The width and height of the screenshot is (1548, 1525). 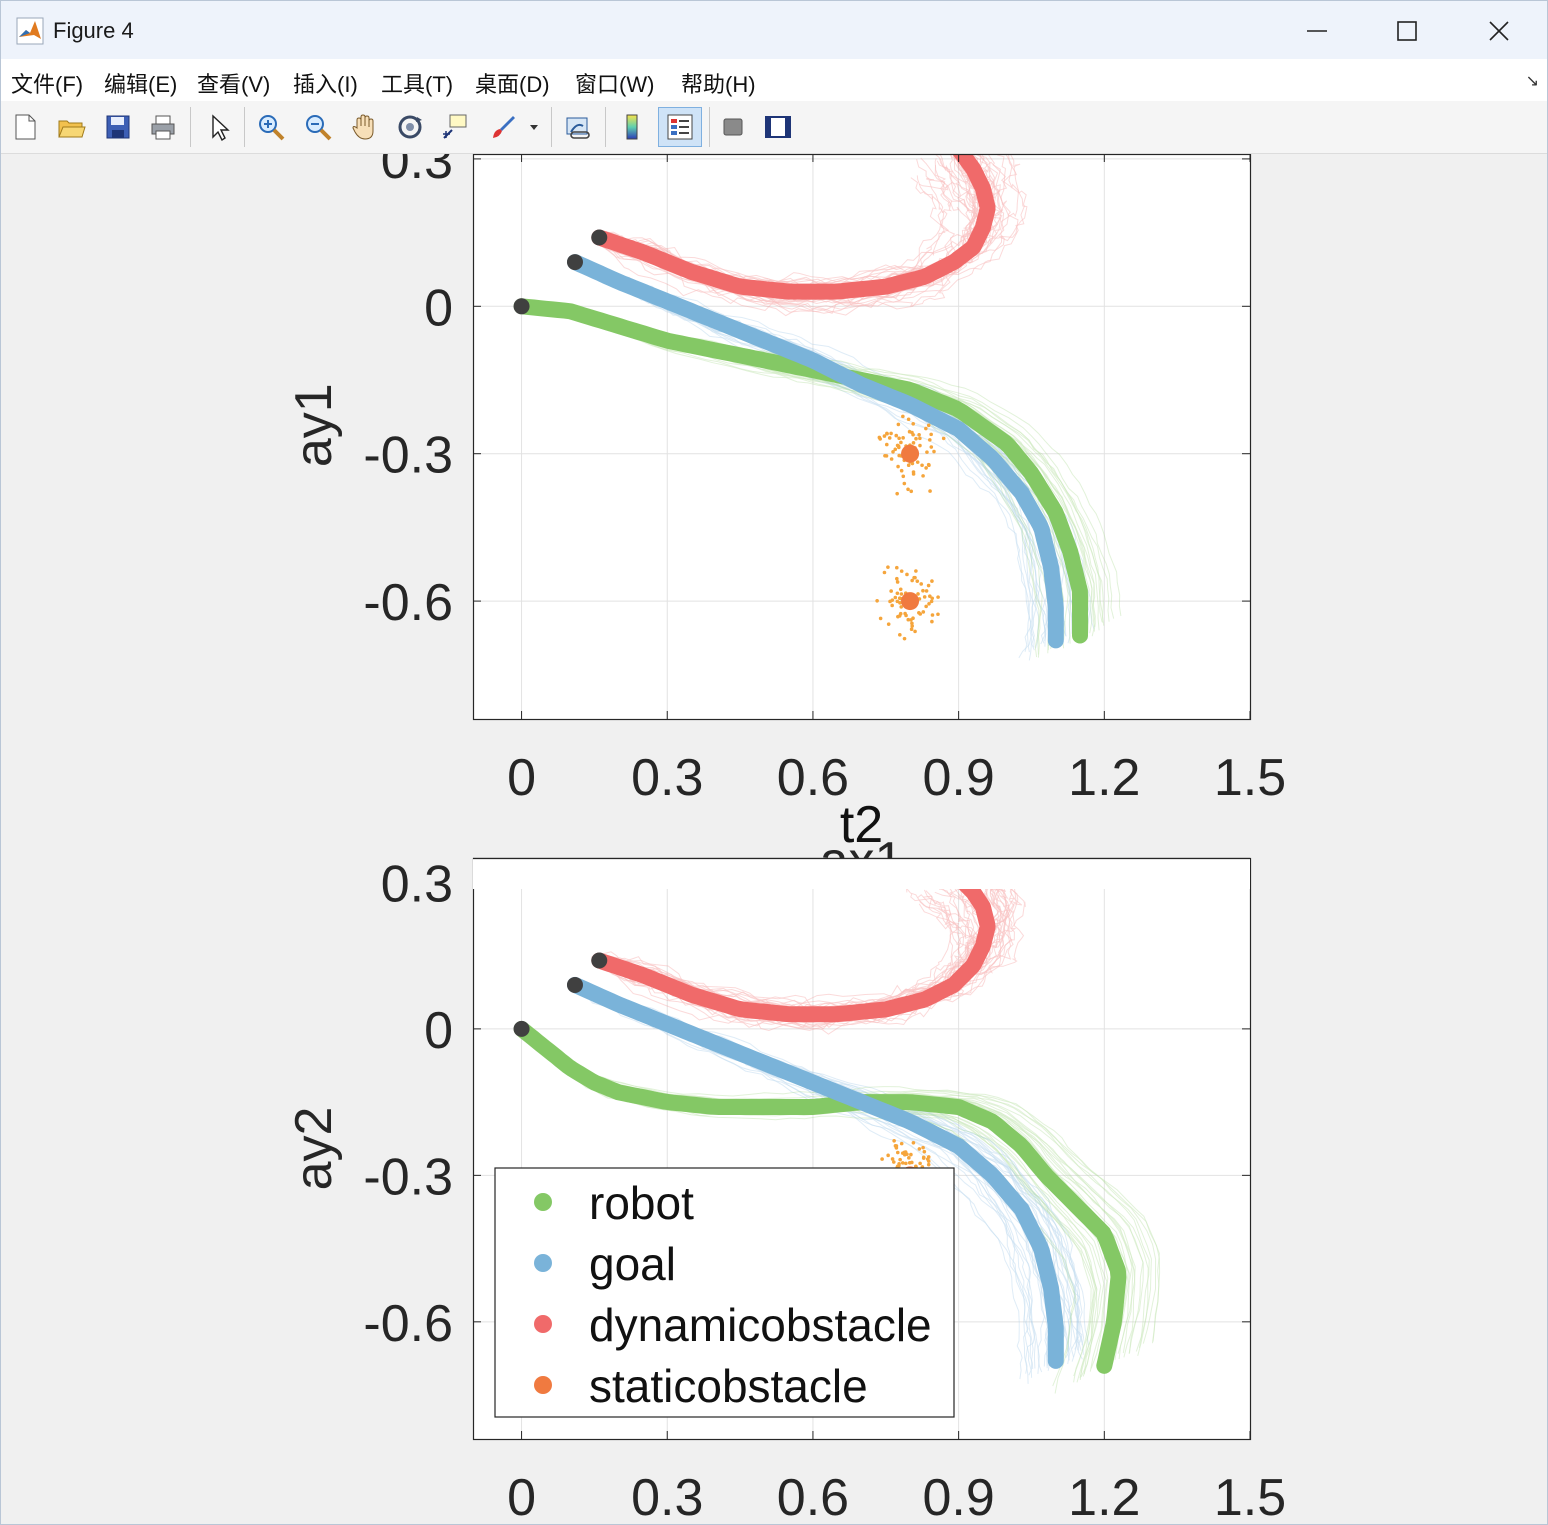 I want to click on x-tick-label: 0.3, so click(x=667, y=778).